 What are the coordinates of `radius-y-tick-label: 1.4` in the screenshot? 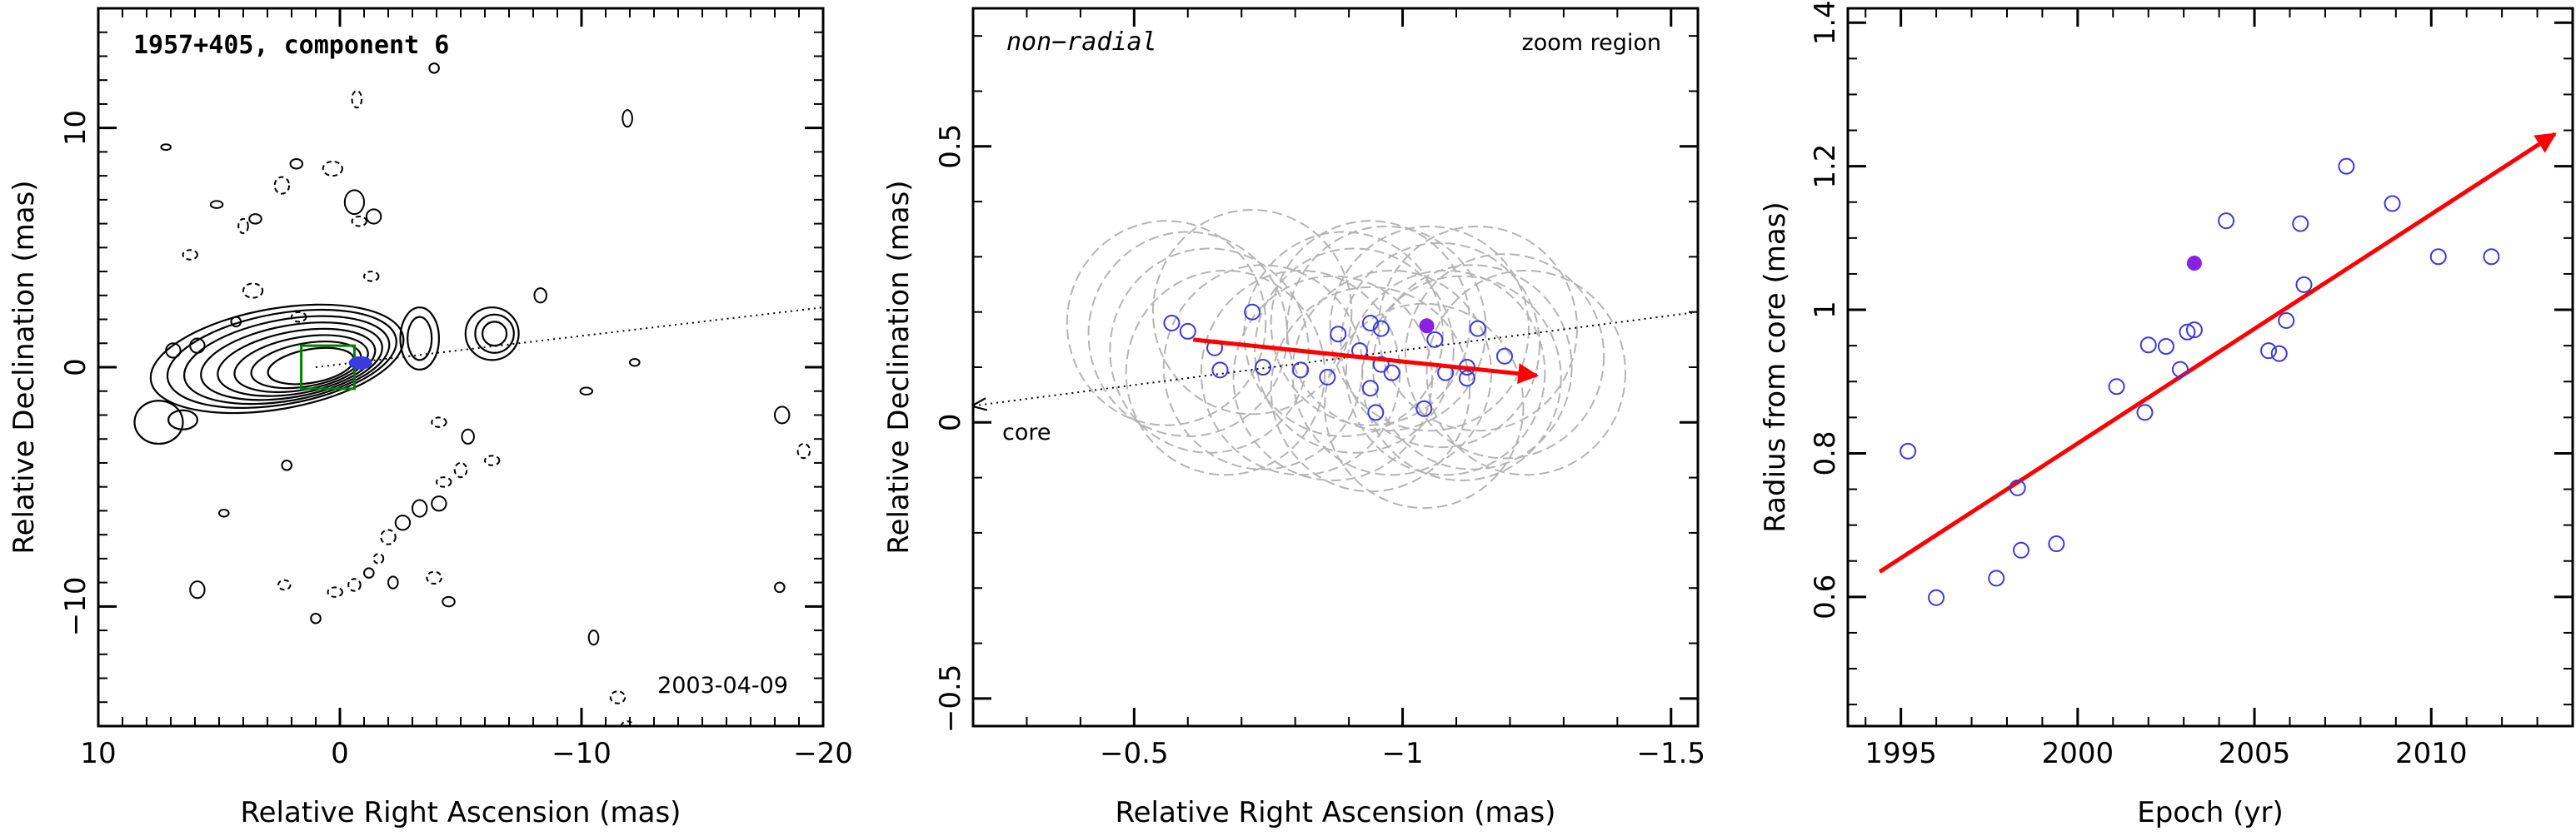 It's located at (1825, 22).